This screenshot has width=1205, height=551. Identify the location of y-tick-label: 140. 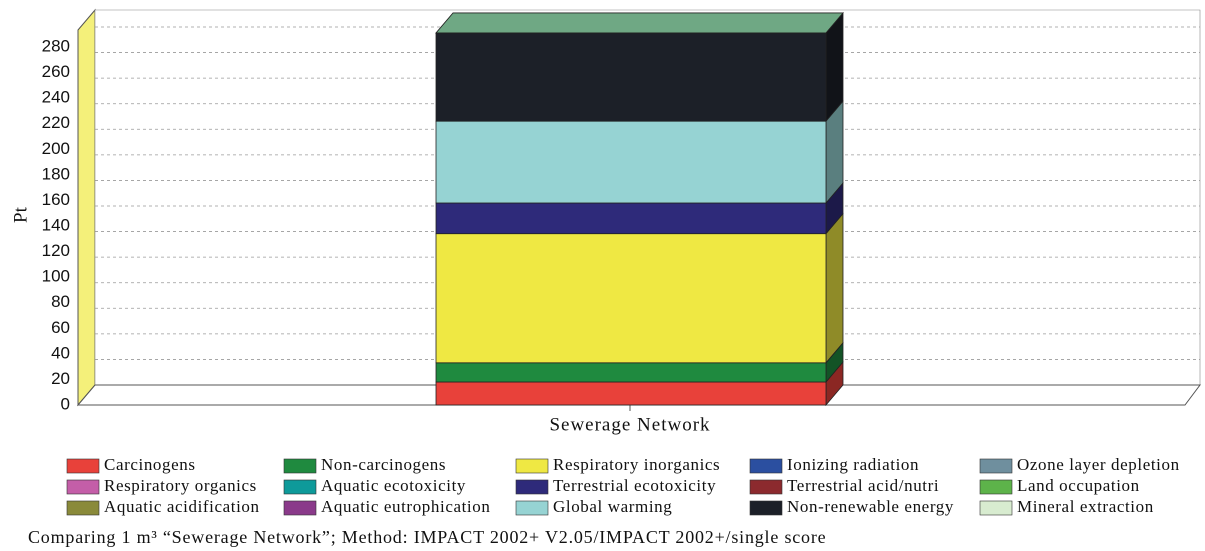
(56, 224).